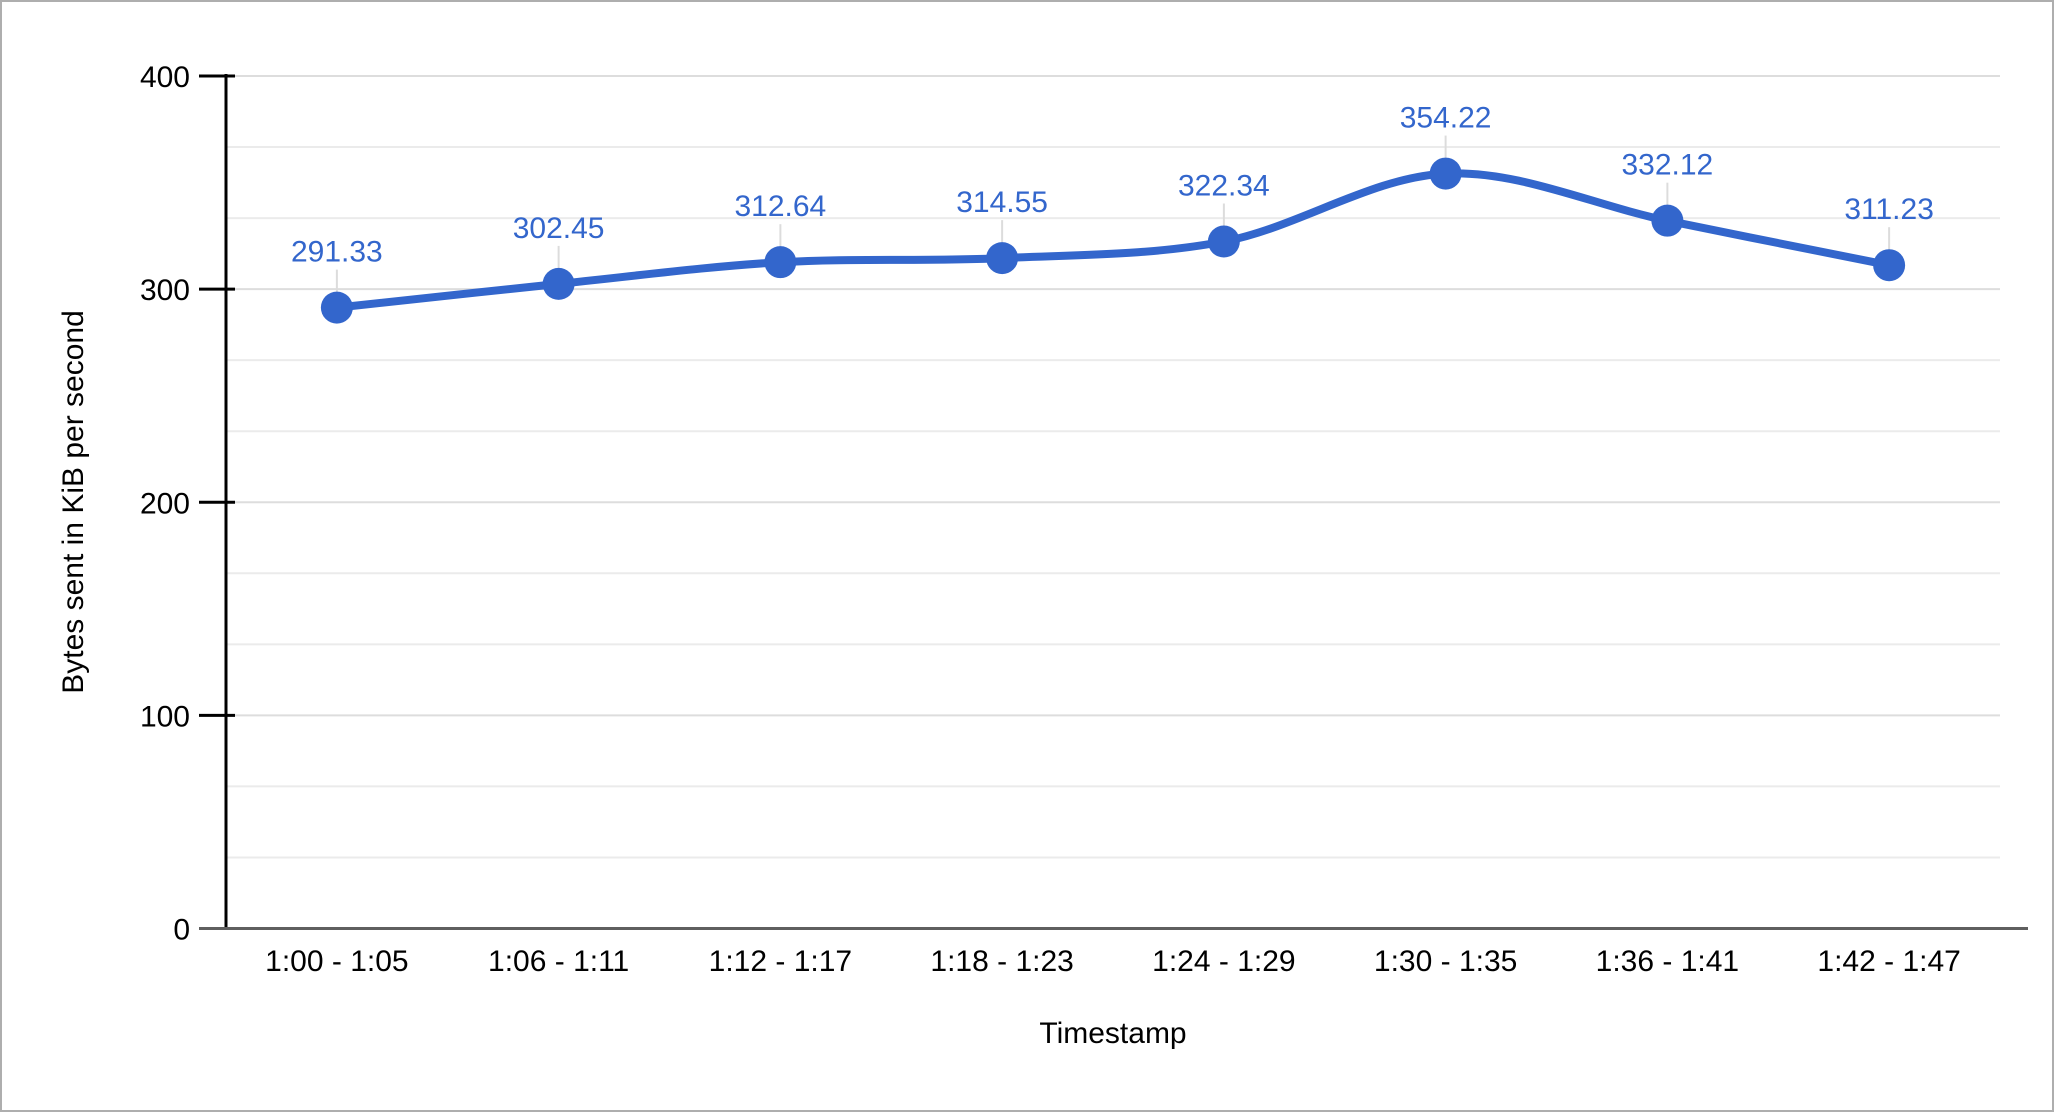  Describe the element at coordinates (1113, 1033) in the screenshot. I see `x-axis-title: Timestamp` at that location.